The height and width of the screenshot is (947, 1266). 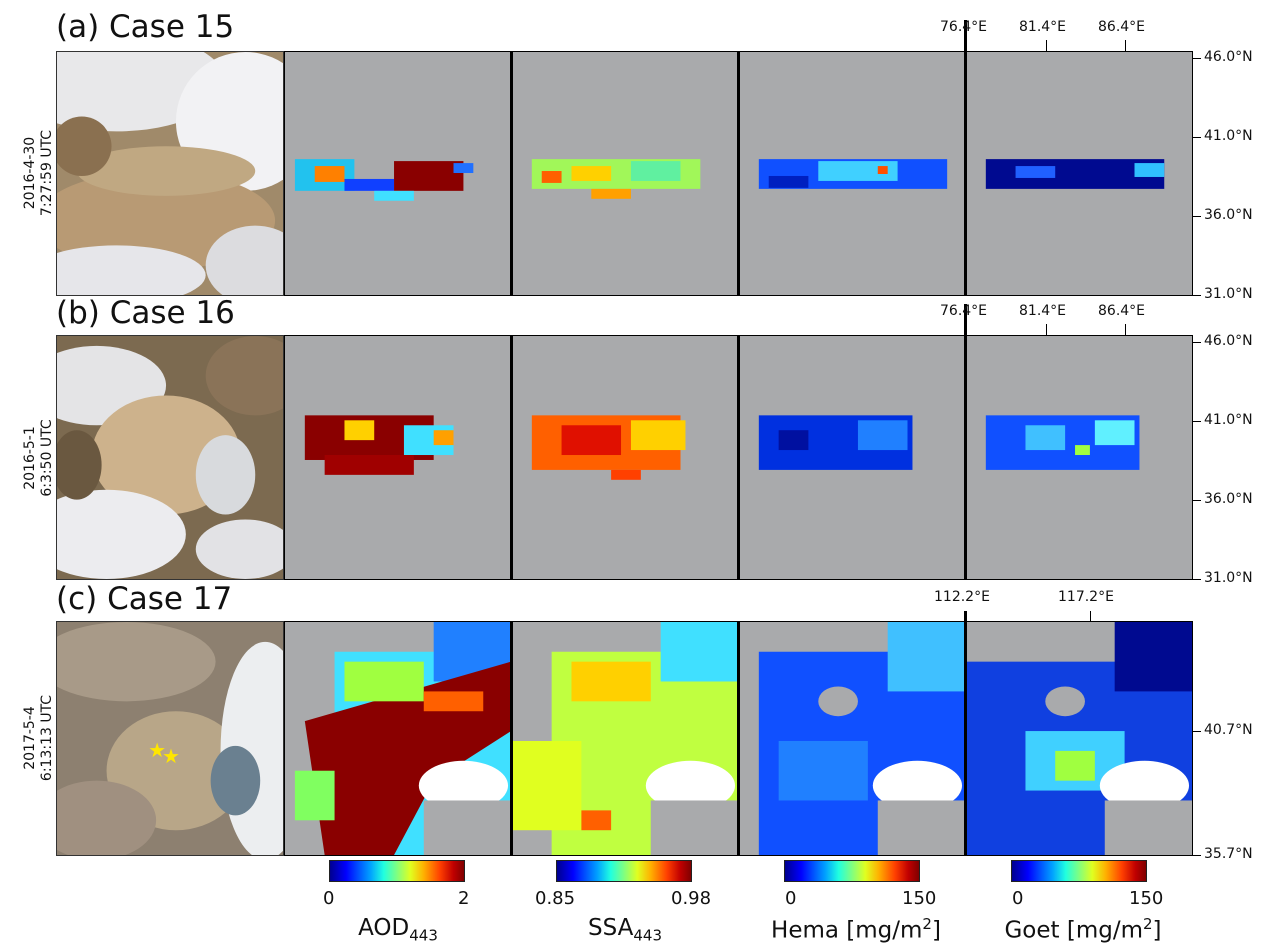 What do you see at coordinates (398, 738) in the screenshot?
I see `row-c-aod-map` at bounding box center [398, 738].